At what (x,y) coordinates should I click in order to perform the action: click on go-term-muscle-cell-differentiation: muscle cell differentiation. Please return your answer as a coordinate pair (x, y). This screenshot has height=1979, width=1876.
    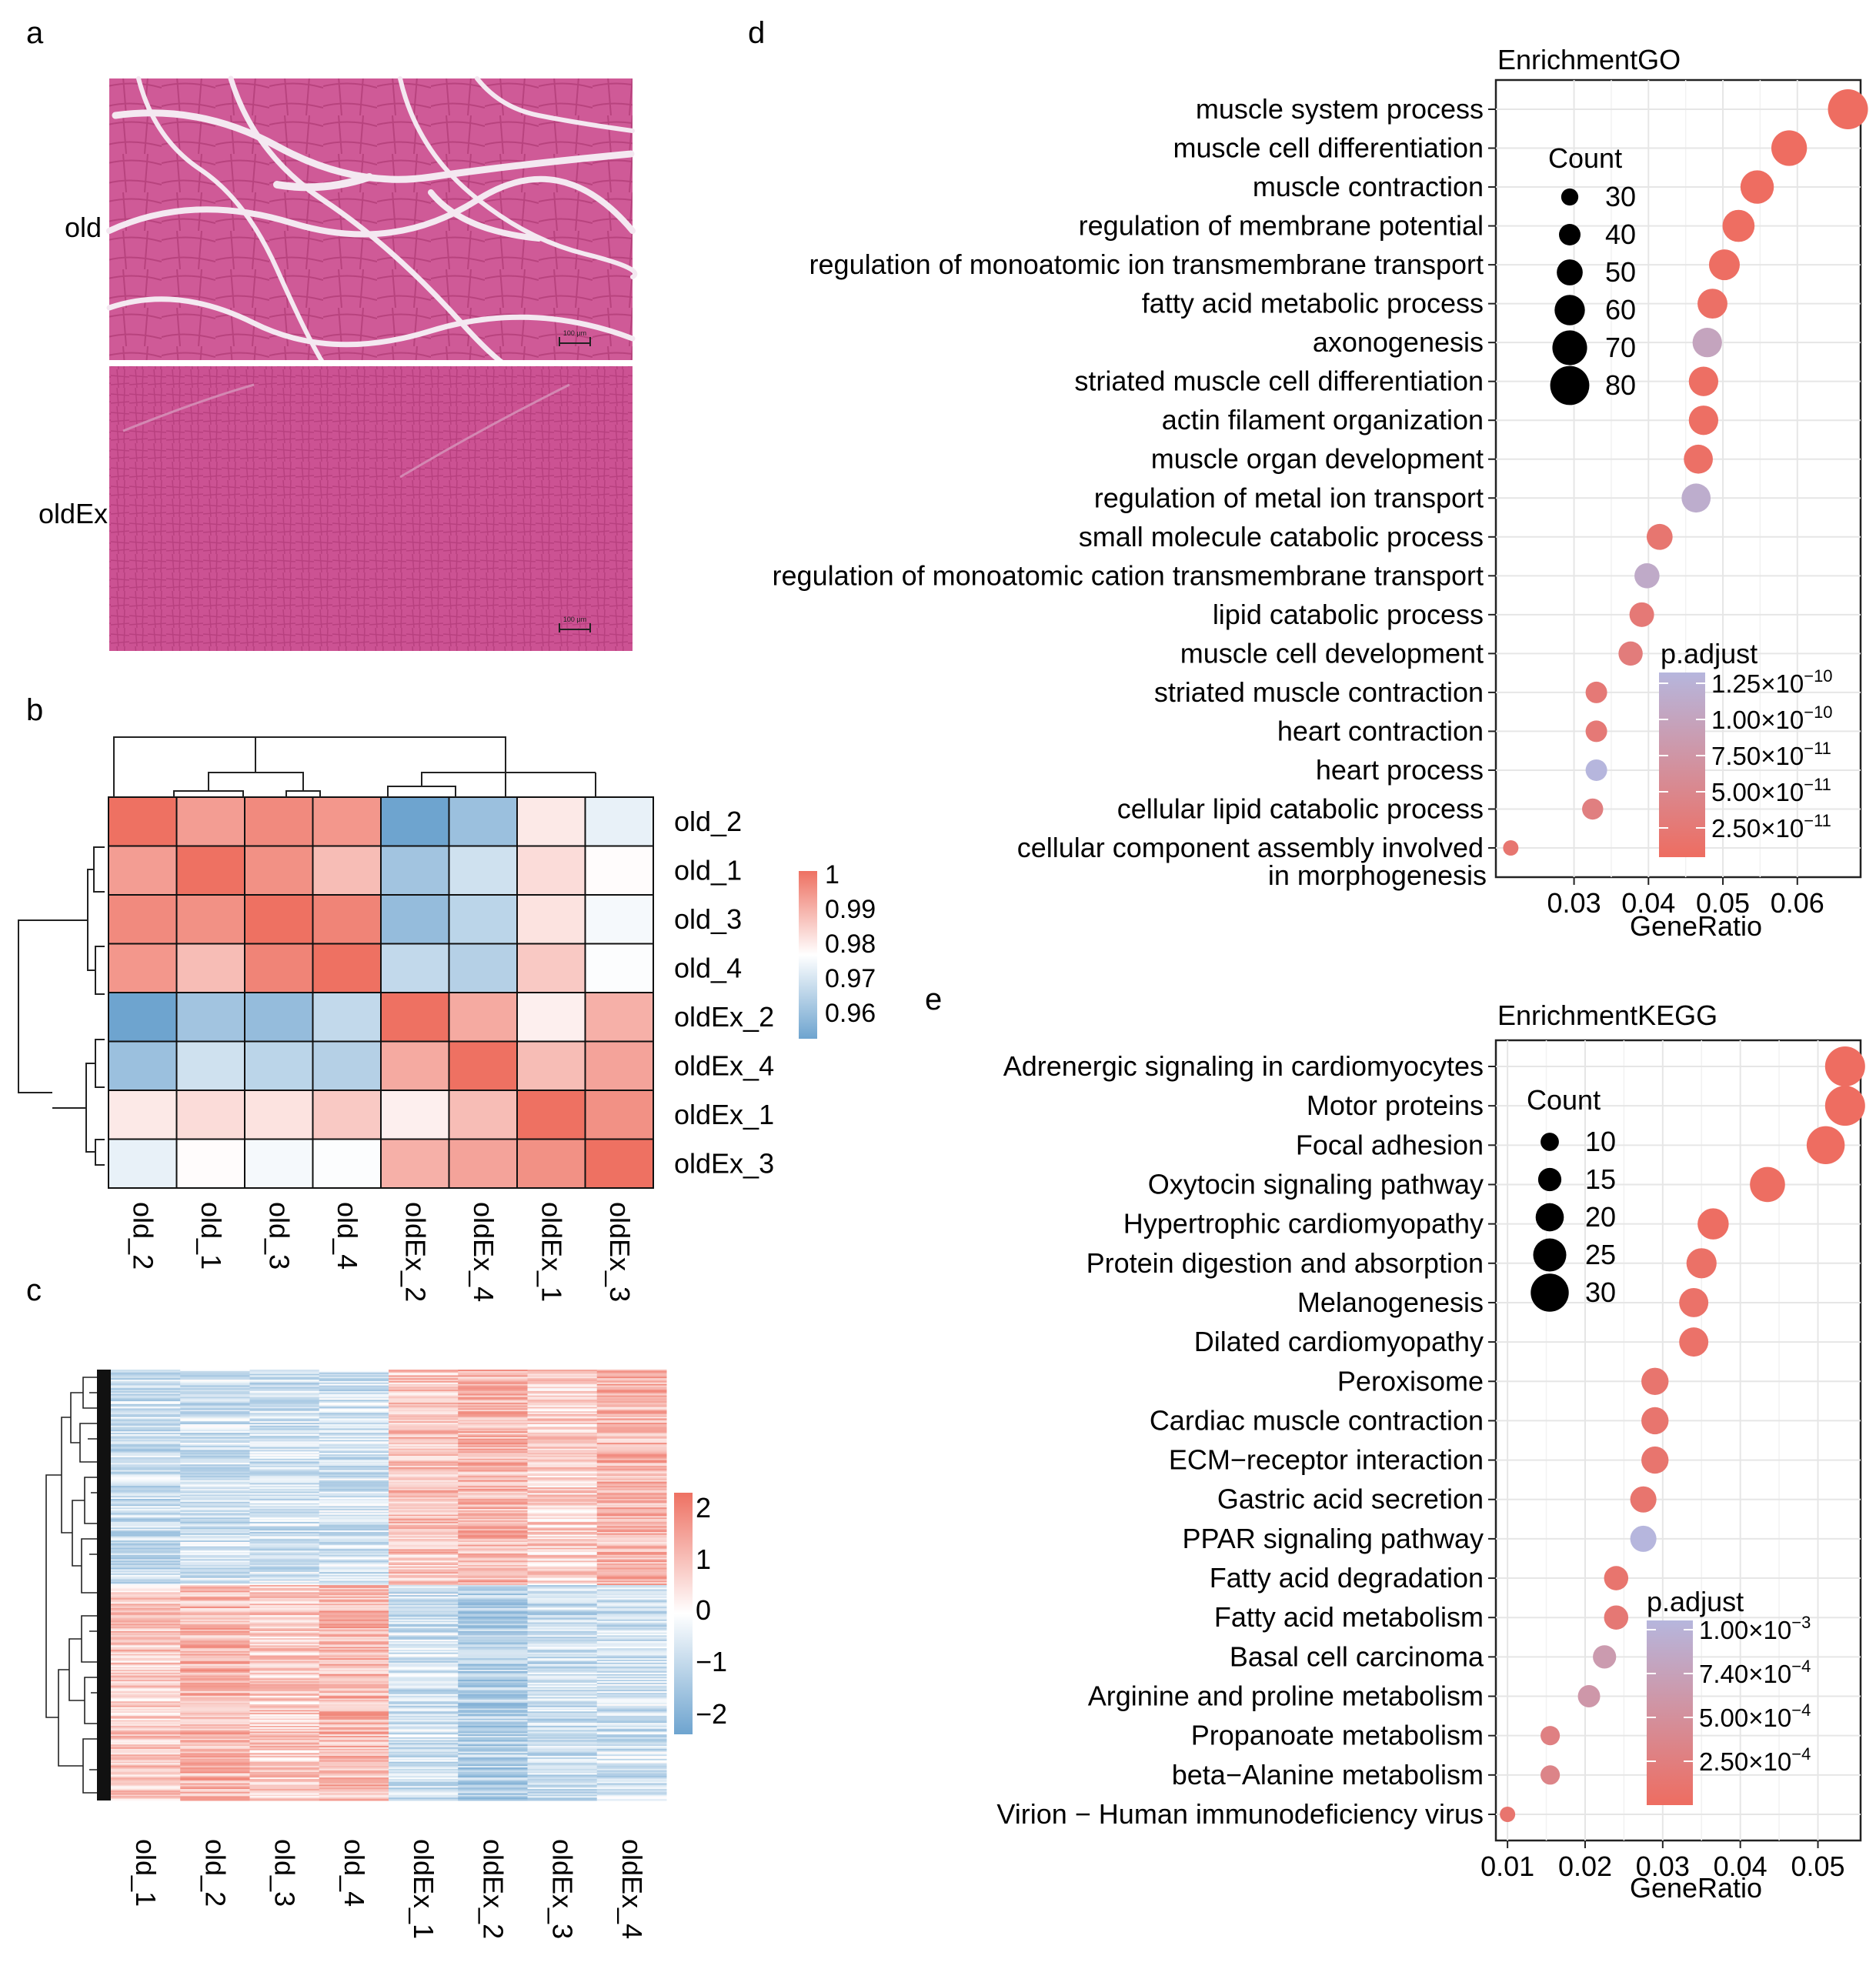
    Looking at the image, I should click on (1328, 148).